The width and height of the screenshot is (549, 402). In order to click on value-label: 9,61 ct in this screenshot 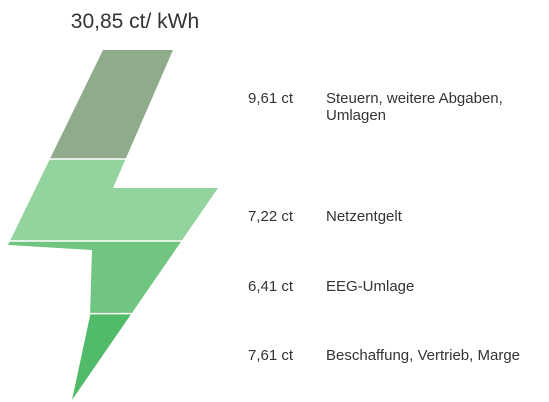, I will do `click(271, 98)`.